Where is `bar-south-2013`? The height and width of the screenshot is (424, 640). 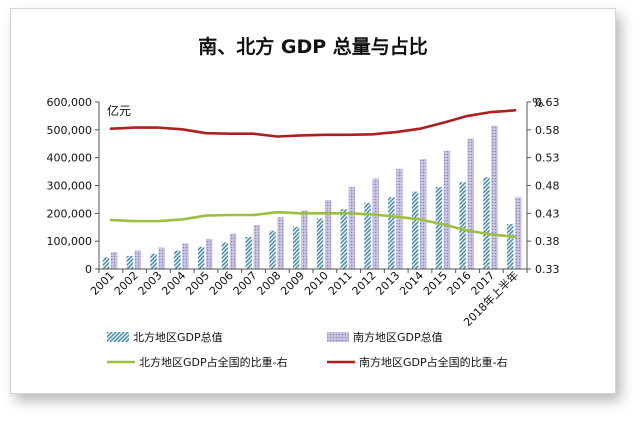
bar-south-2013 is located at coordinates (399, 218).